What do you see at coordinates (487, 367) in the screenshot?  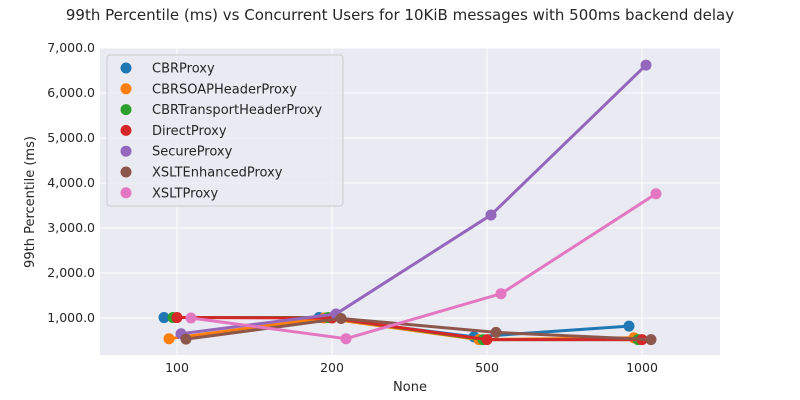 I see `x-tick-label: 500` at bounding box center [487, 367].